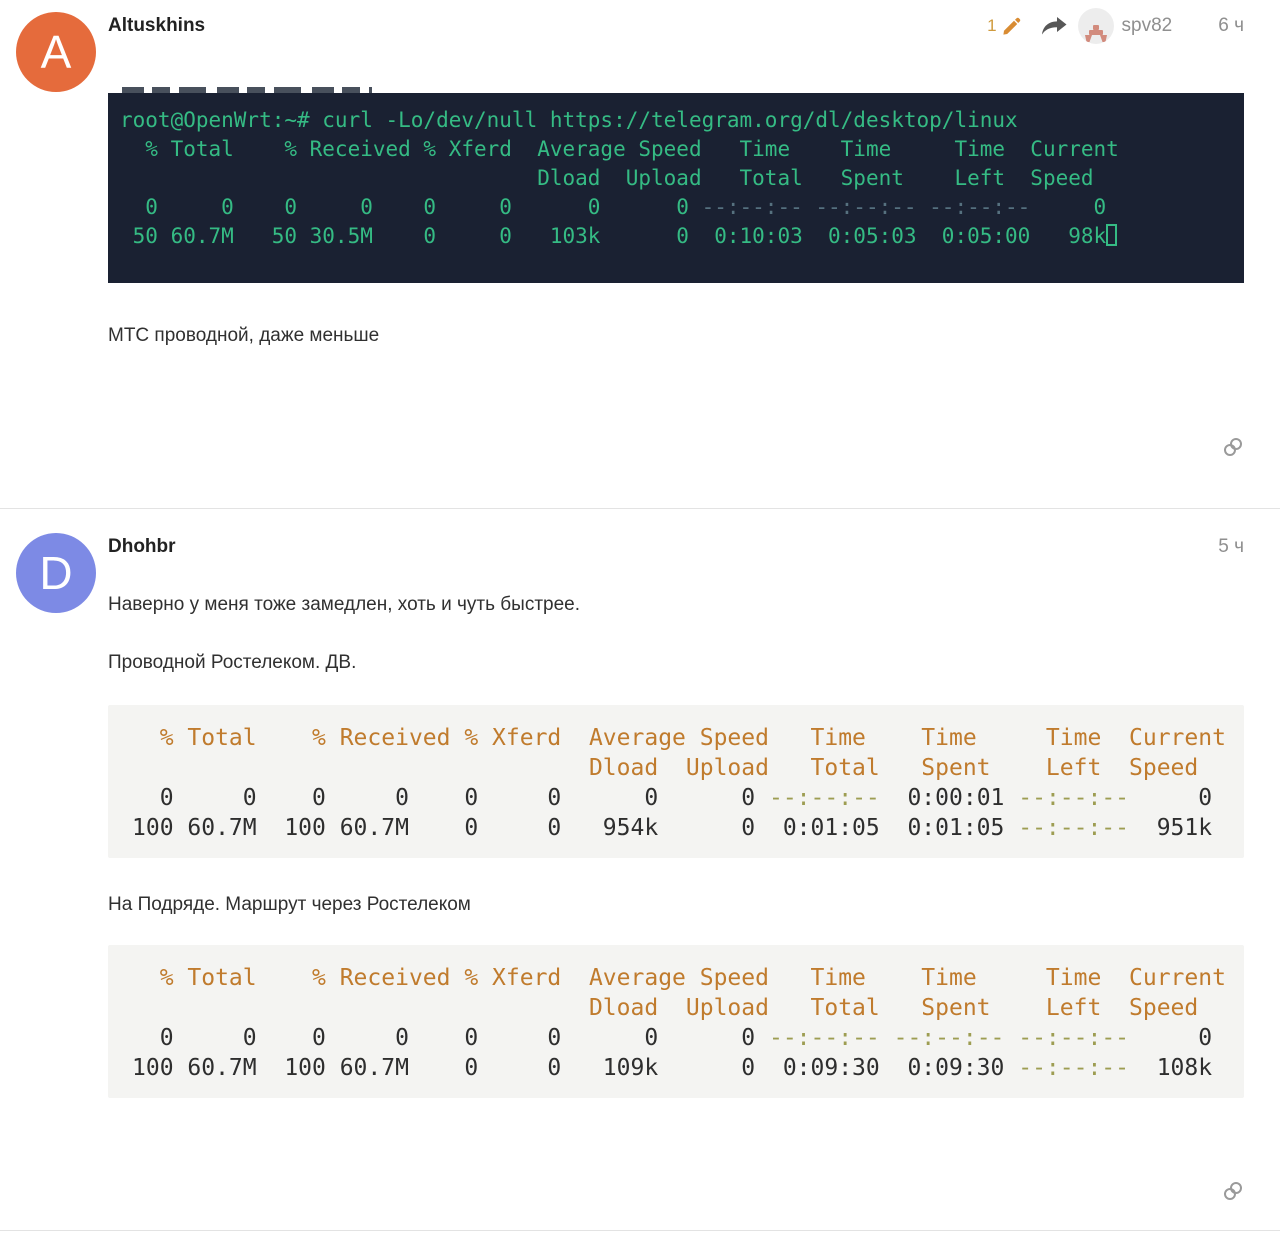  I want to click on edit-pencil-icon, so click(1011, 26).